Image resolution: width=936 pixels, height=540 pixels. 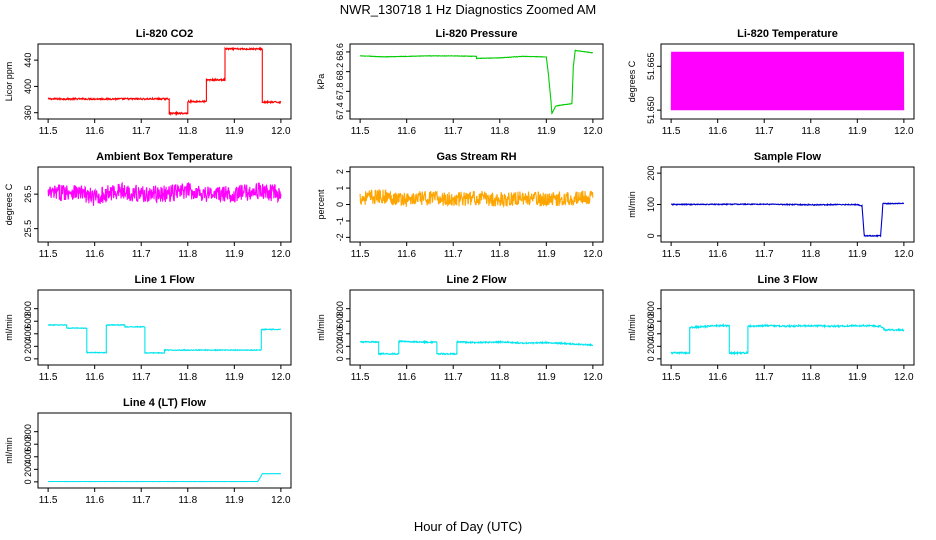 What do you see at coordinates (651, 204) in the screenshot?
I see `y-tick-label: 100` at bounding box center [651, 204].